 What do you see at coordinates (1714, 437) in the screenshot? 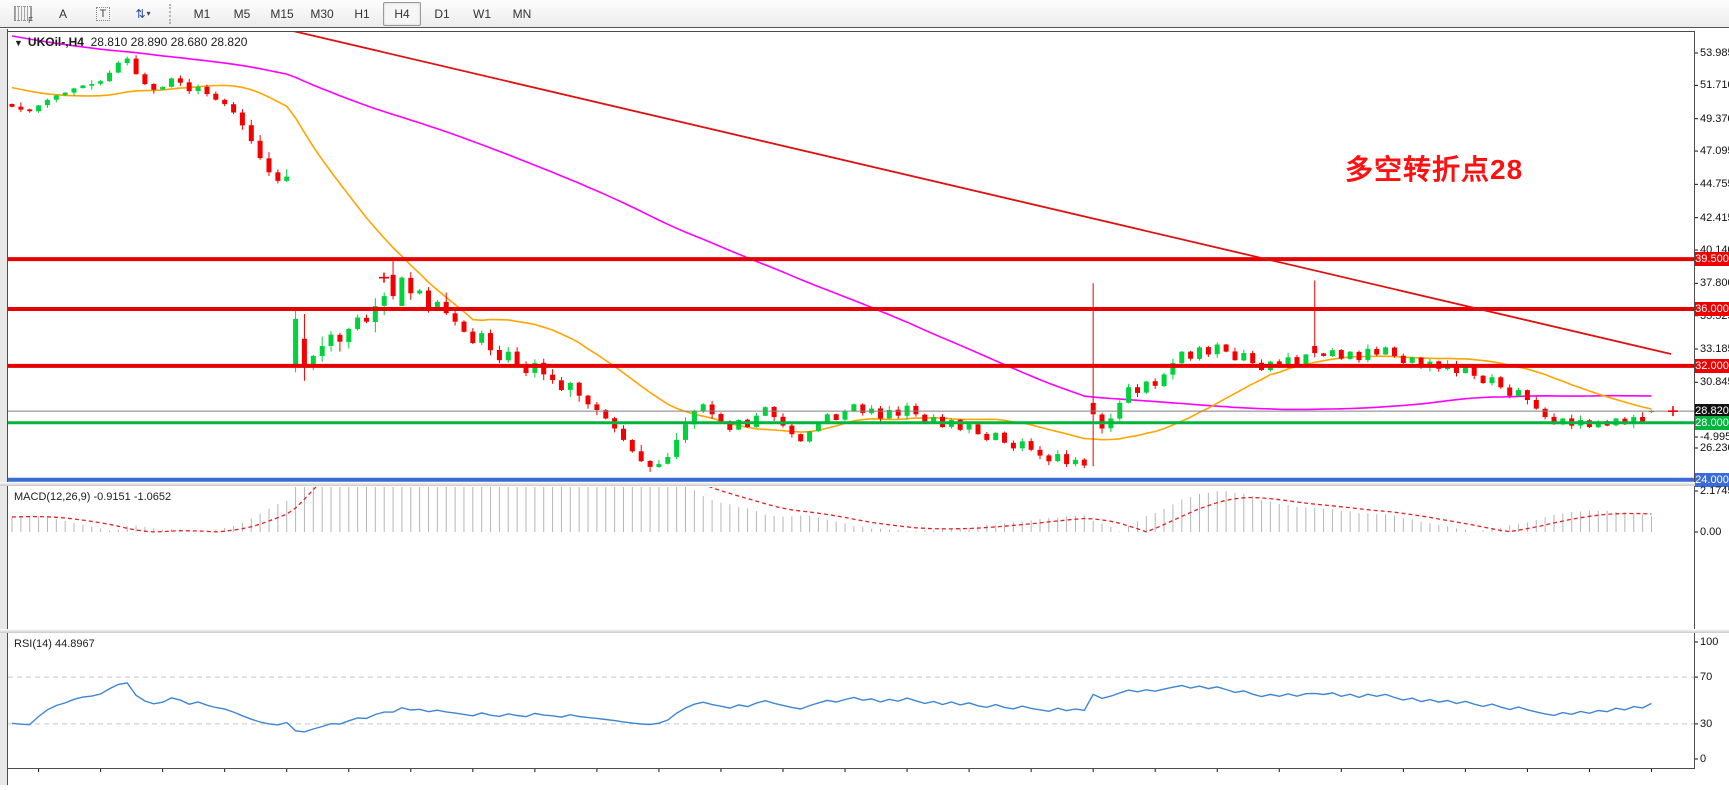
I see `macd-tick-label: -4.9955` at bounding box center [1714, 437].